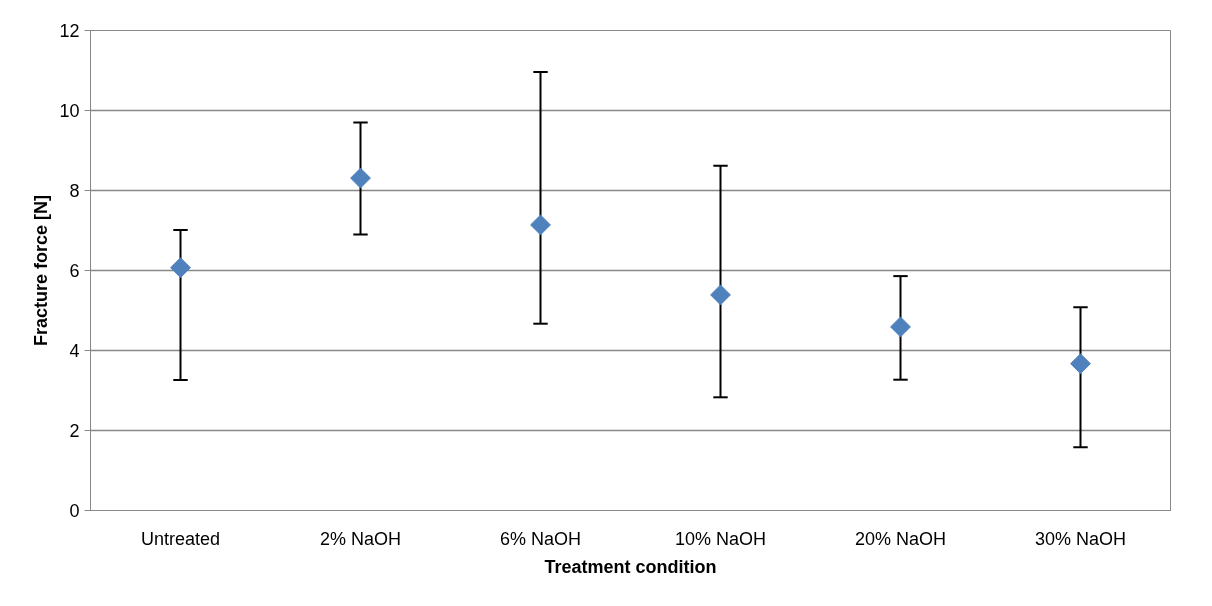 The image size is (1212, 606). I want to click on y-tick-label: 6, so click(74, 271).